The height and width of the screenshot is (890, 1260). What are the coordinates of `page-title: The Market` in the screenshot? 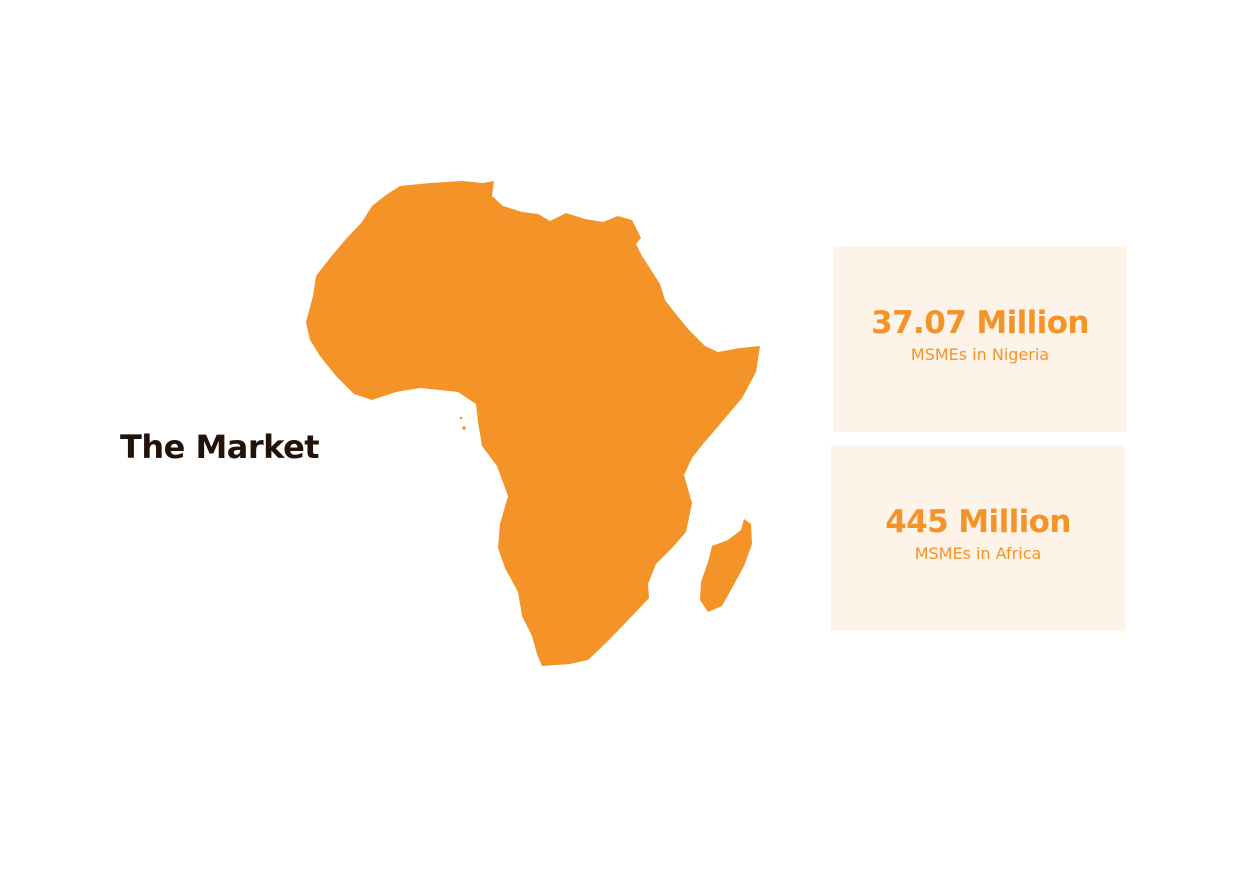 It's located at (220, 447).